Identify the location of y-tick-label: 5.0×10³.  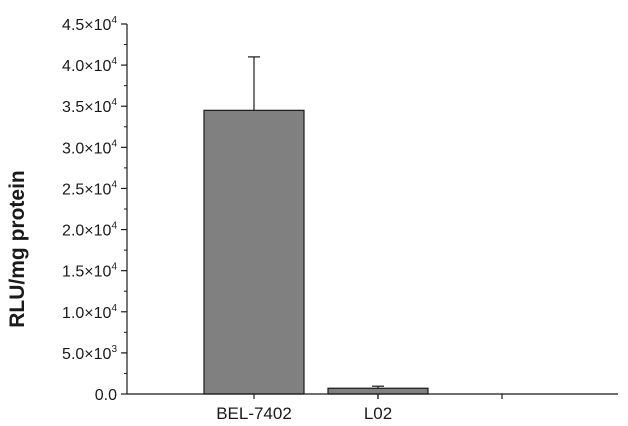
(89, 353).